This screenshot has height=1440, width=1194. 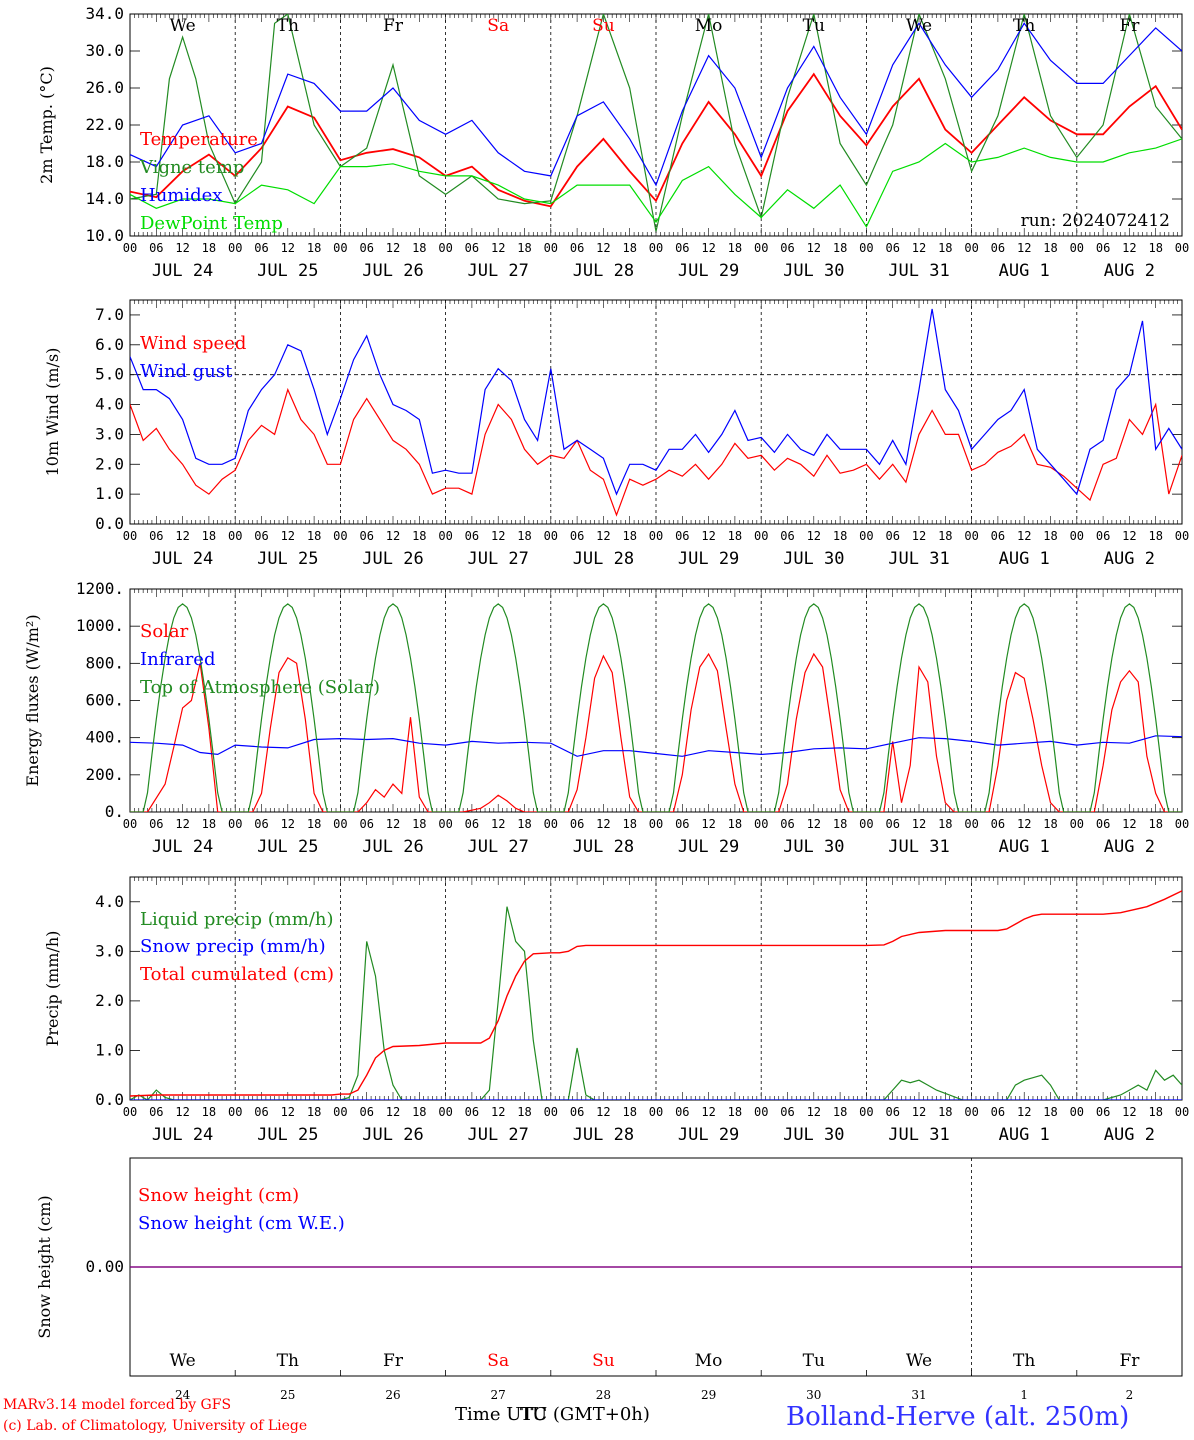 What do you see at coordinates (109, 1049) in the screenshot?
I see `y-tick-label: 1.0` at bounding box center [109, 1049].